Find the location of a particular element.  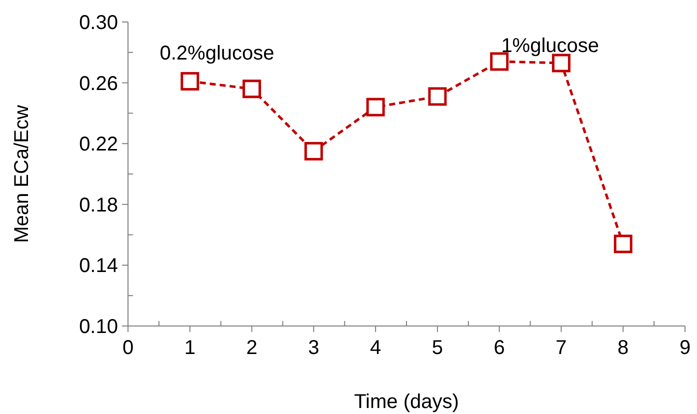

x-tick-label: 9 is located at coordinates (685, 348).